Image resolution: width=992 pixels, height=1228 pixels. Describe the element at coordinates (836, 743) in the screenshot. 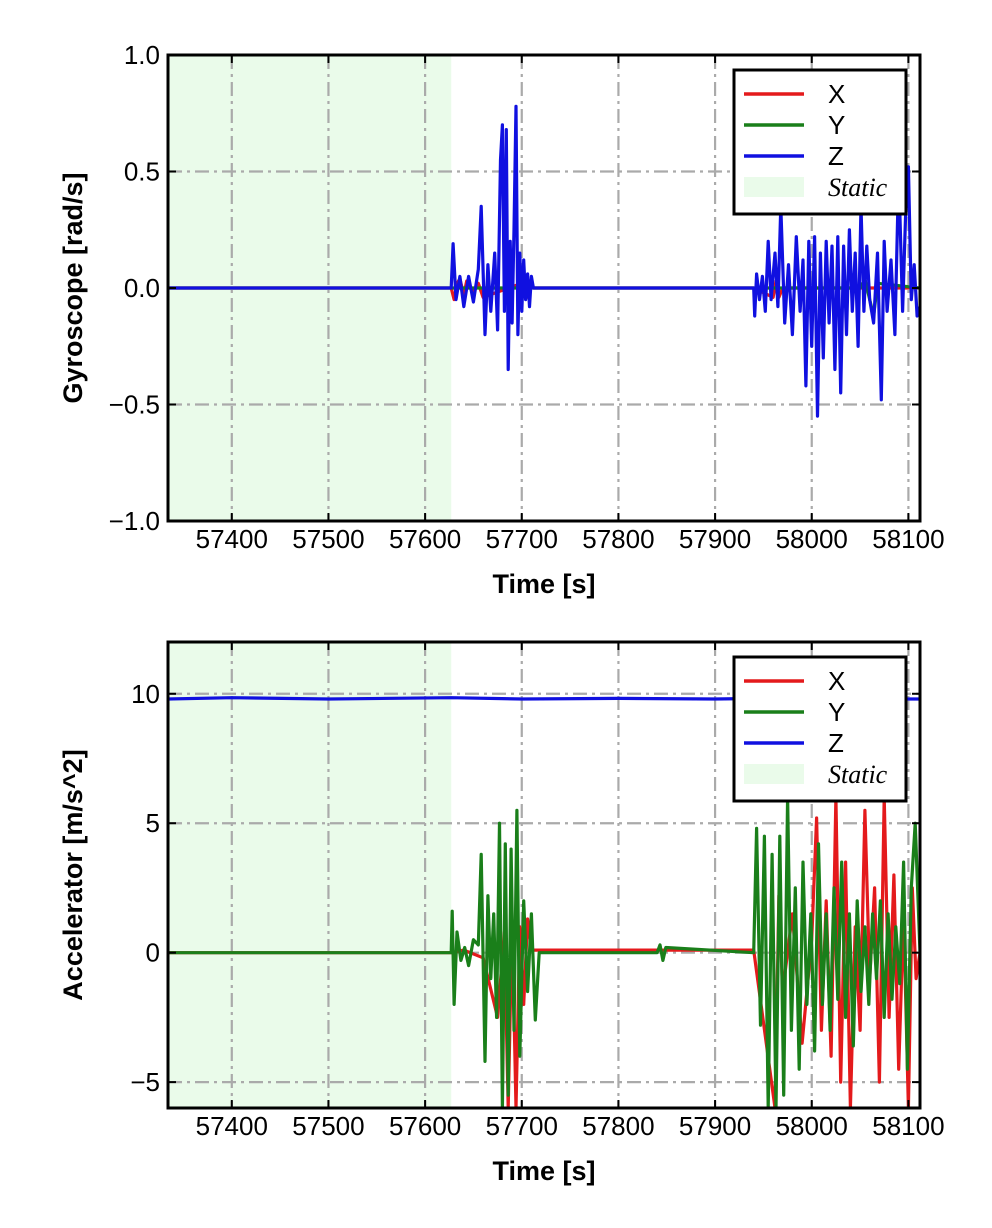

I see `accel-legend-label-z: Z` at that location.